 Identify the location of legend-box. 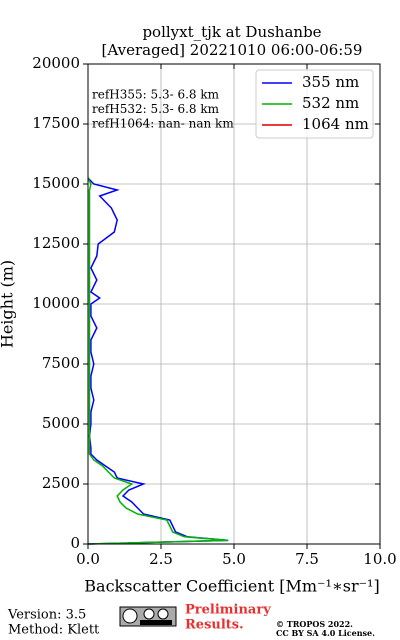
(314, 104).